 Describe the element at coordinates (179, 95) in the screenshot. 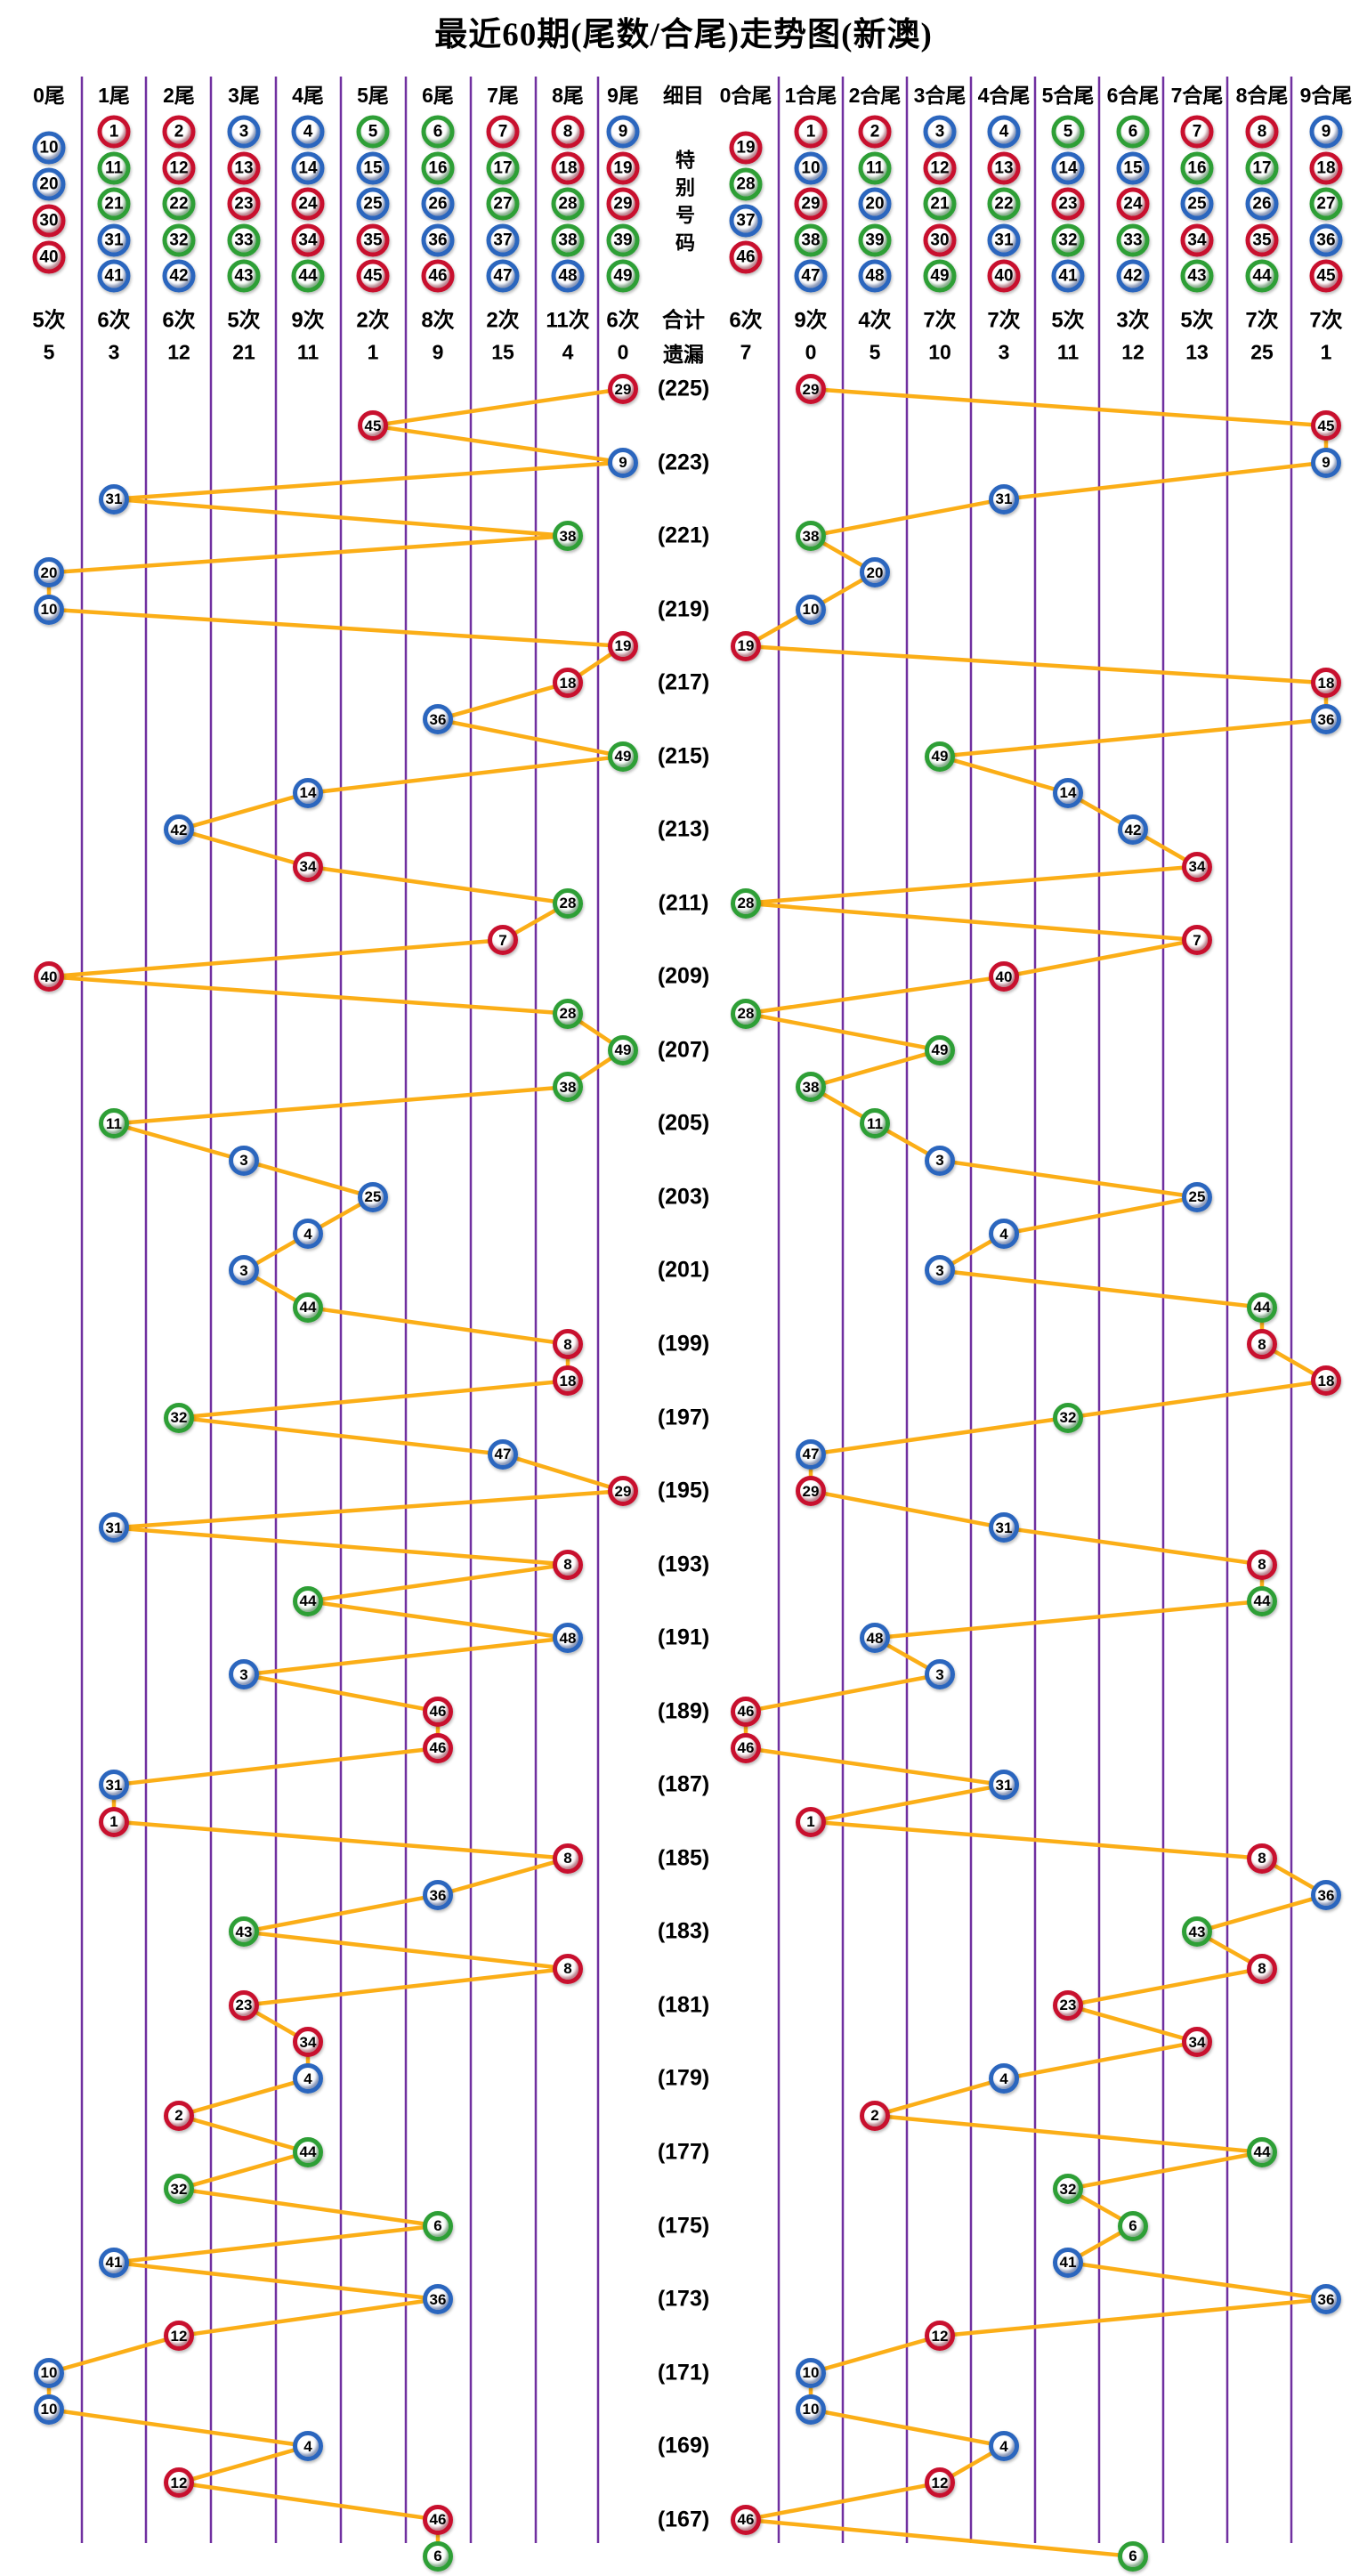

I see `column-header-left-2: 2尾` at that location.